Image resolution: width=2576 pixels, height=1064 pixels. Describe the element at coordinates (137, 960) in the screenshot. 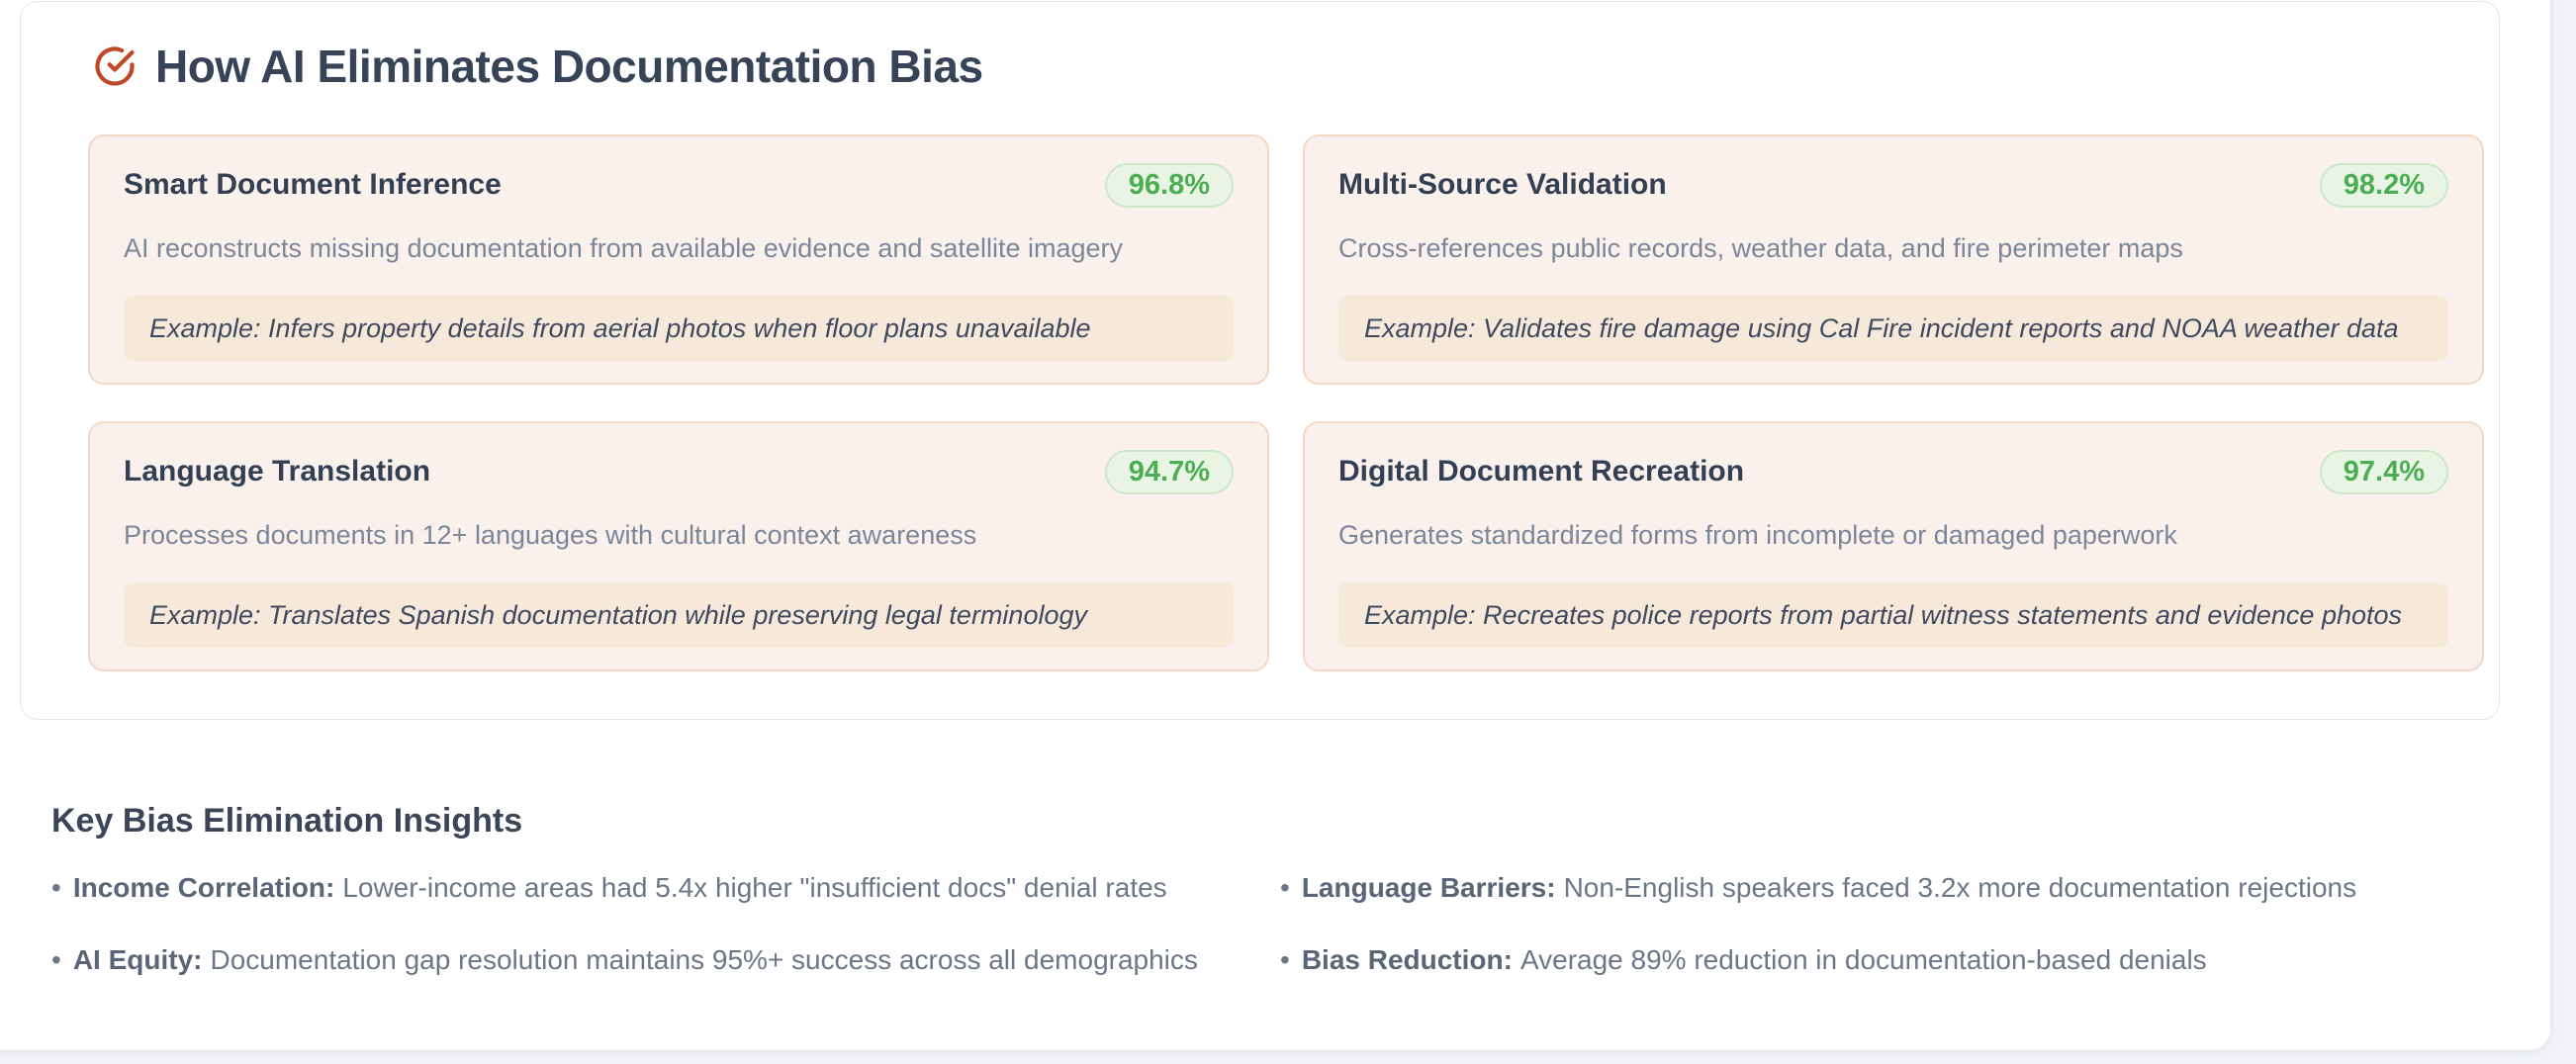

I see `insight-label: AI Equity:` at that location.